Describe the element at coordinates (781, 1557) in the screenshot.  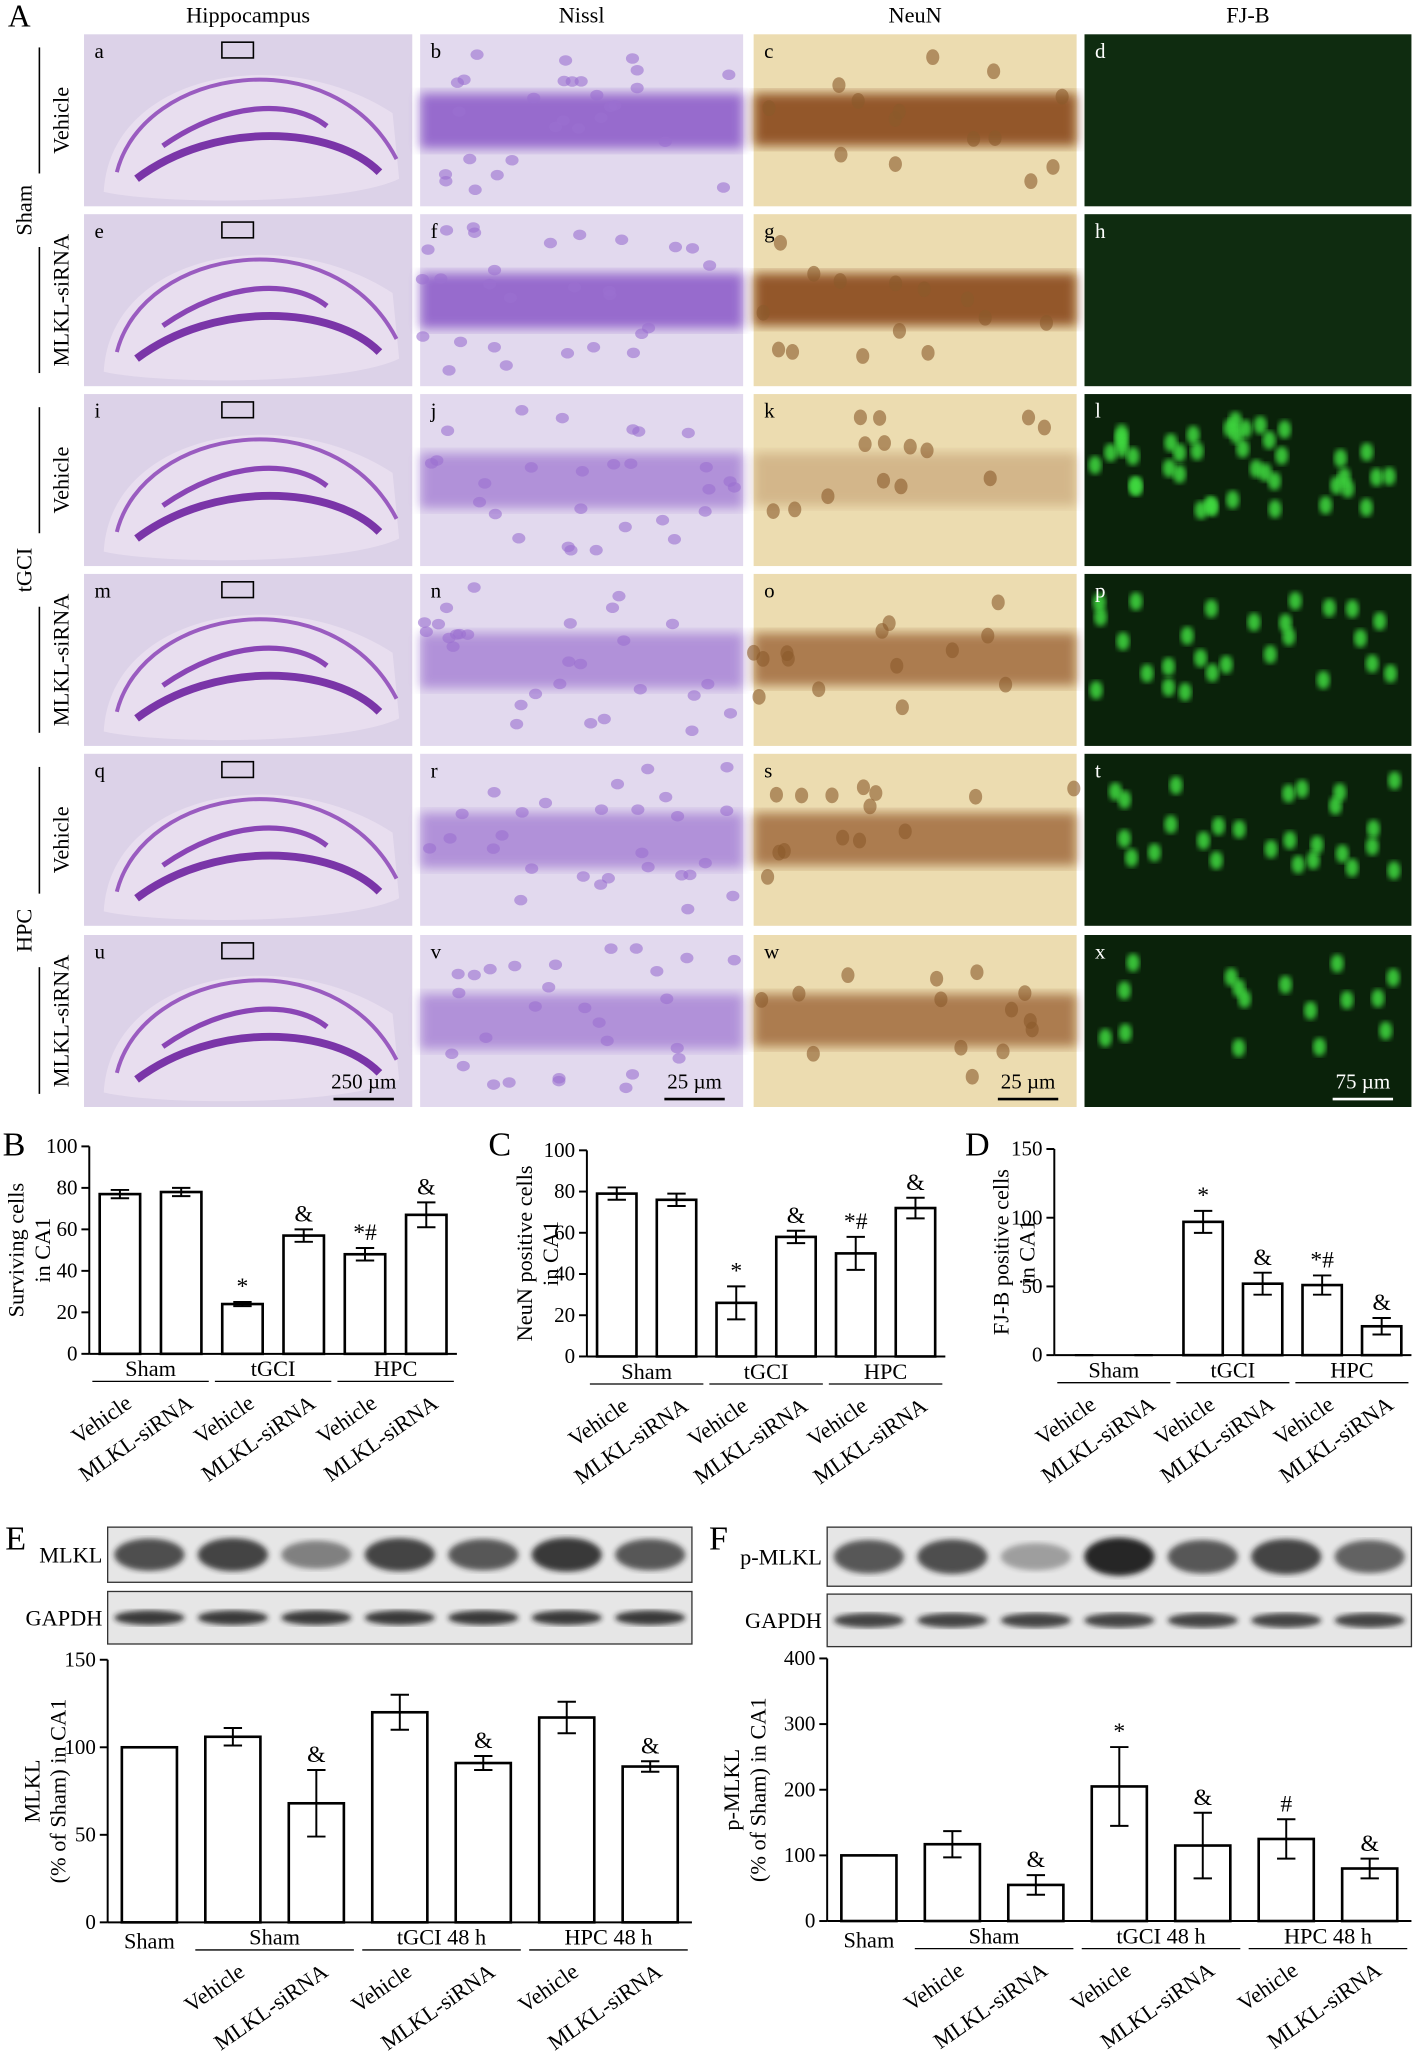
I see `blot-label: p-MLKL` at that location.